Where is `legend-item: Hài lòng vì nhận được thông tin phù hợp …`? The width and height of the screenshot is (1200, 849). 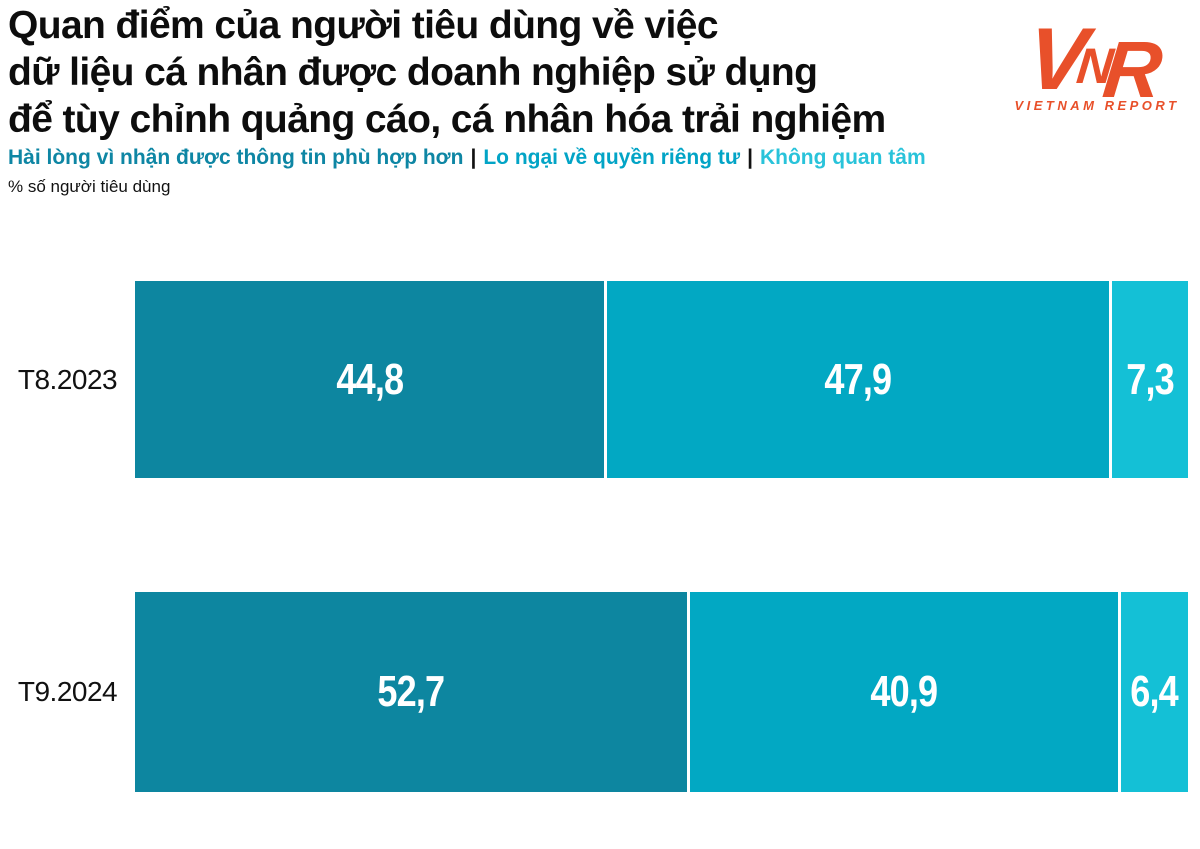 legend-item: Hài lòng vì nhận được thông tin phù hợp … is located at coordinates (236, 157).